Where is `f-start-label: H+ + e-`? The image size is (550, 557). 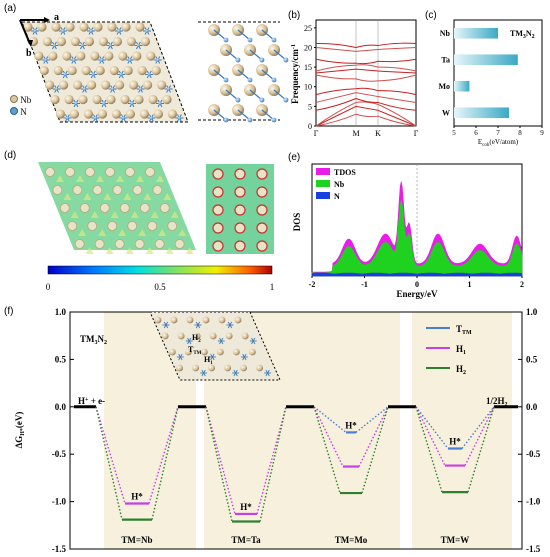 f-start-label: H+ + e- is located at coordinates (91, 401).